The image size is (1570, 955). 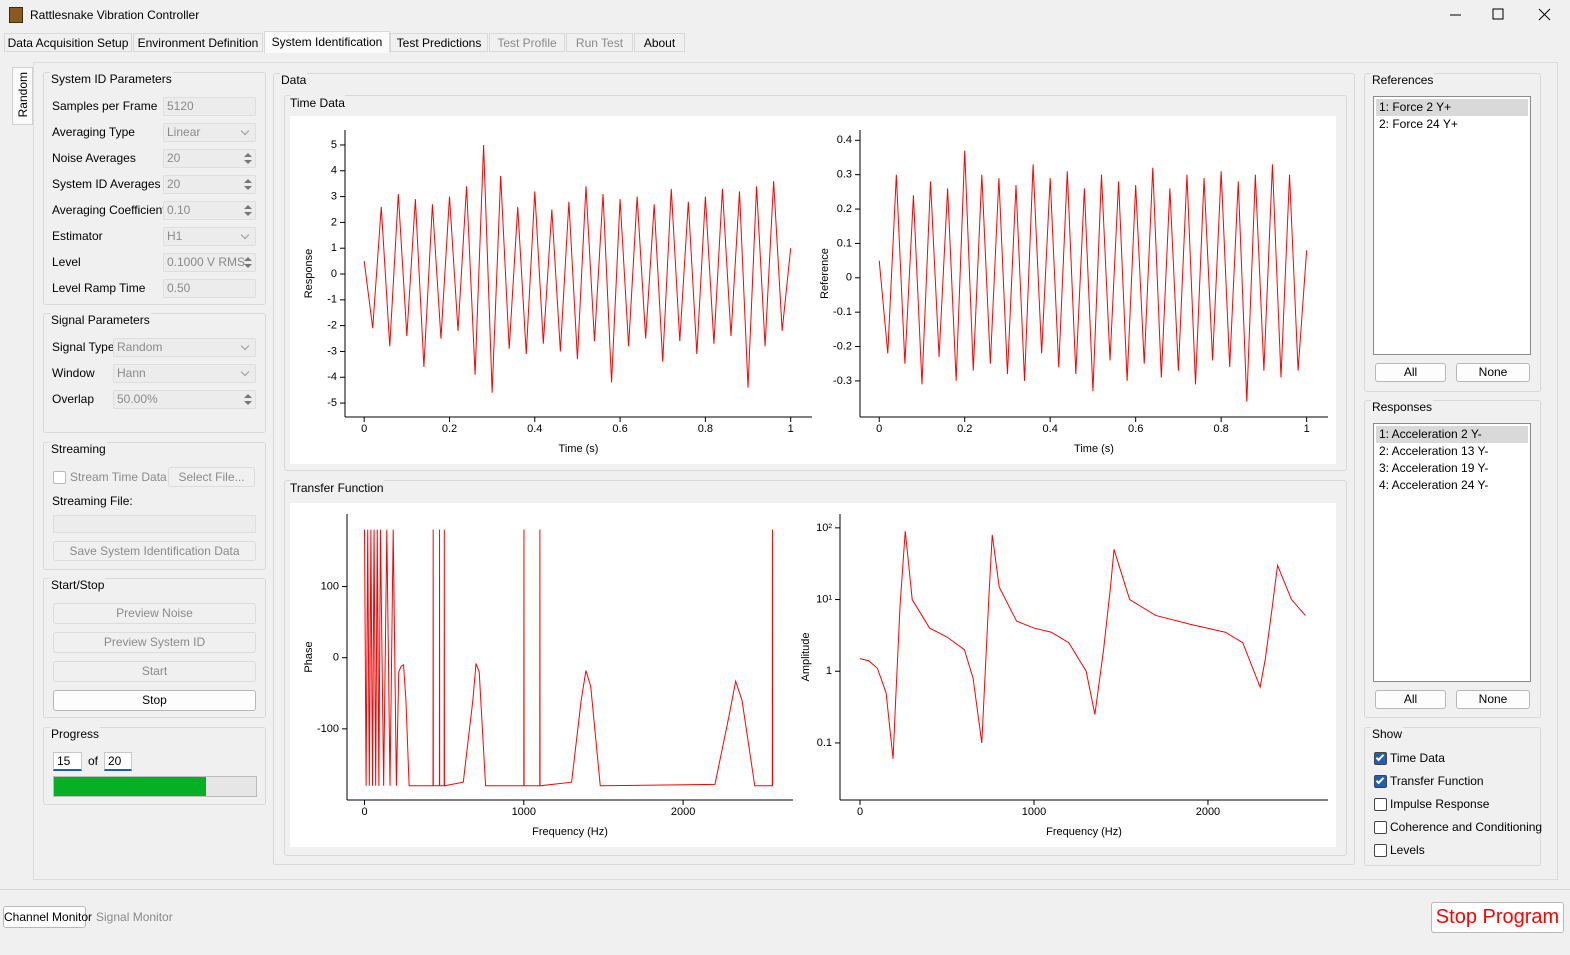 I want to click on list-item: 3: Acceleration 19 Y-, so click(x=1434, y=468).